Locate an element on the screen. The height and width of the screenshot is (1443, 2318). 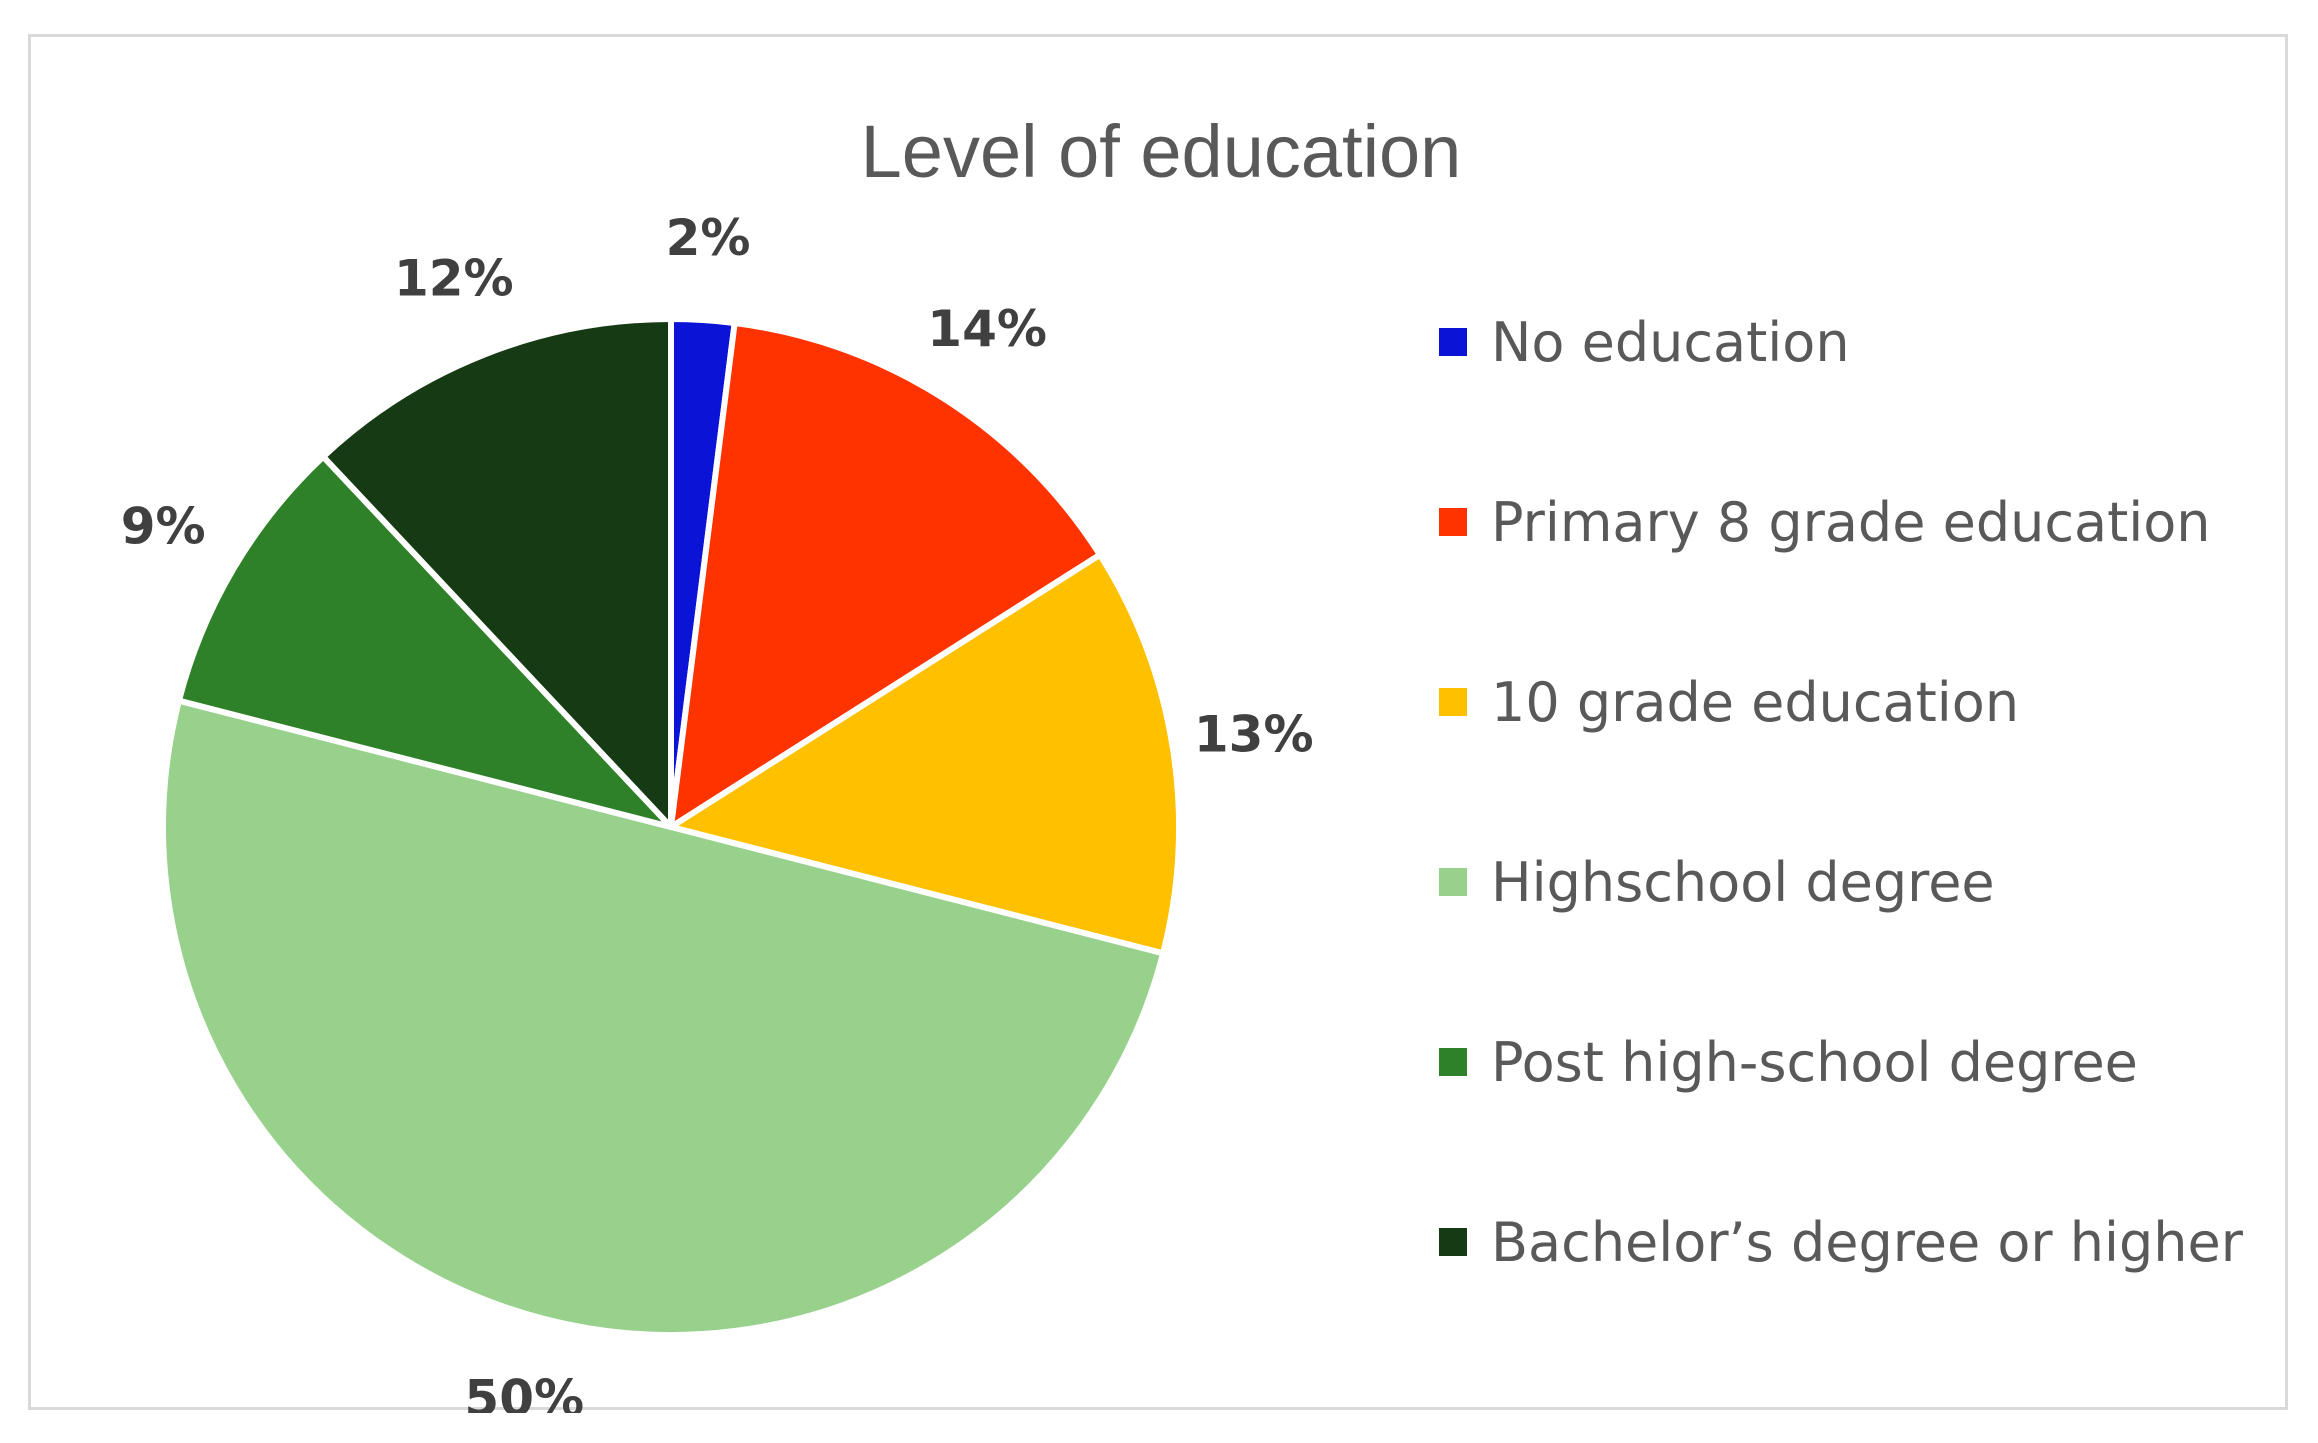
legend-label: Primary 8 grade education is located at coordinates (1851, 522).